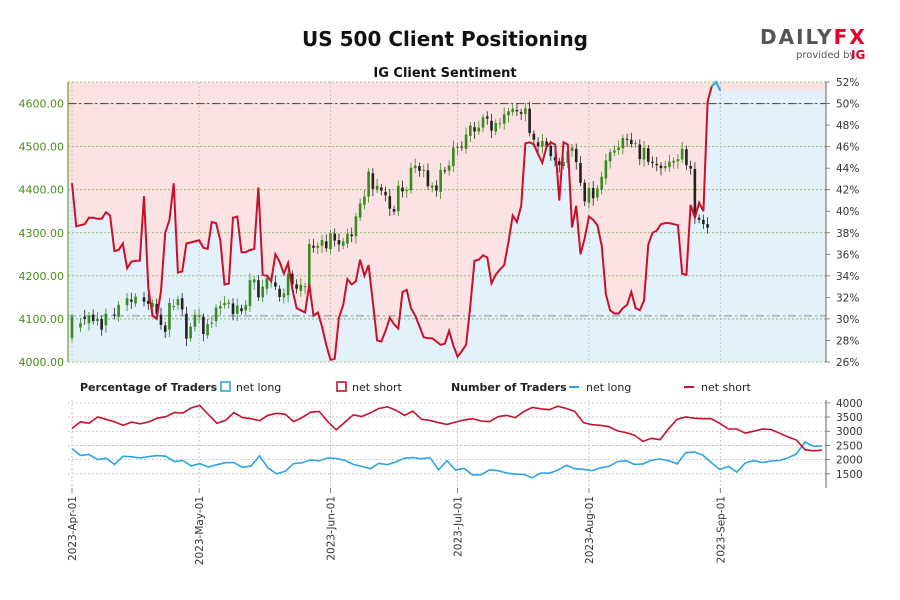 Image resolution: width=900 pixels, height=600 pixels. What do you see at coordinates (42, 362) in the screenshot?
I see `price-tick-label: 4000.00` at bounding box center [42, 362].